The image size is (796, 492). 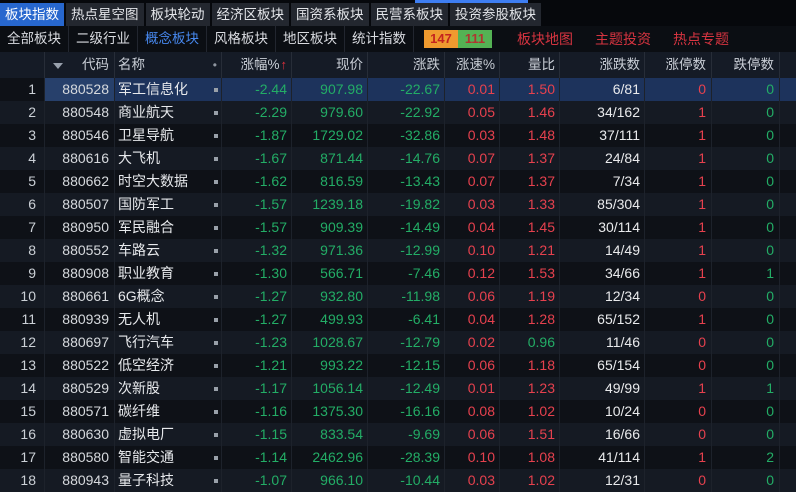 What do you see at coordinates (168, 181) in the screenshot?
I see `sector-name-cell: 时空大数据` at bounding box center [168, 181].